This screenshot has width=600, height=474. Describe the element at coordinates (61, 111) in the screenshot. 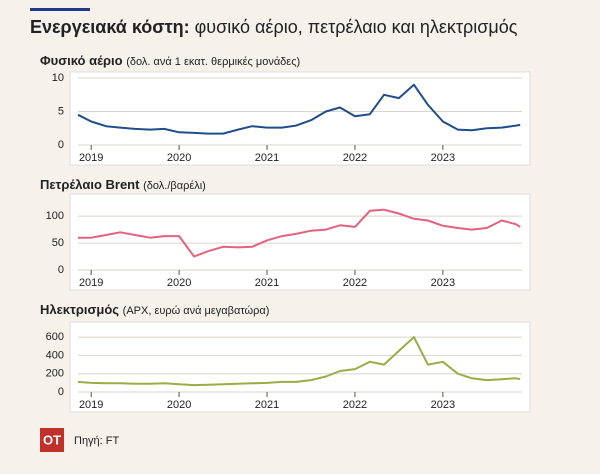

I see `y-tick-label: 5` at that location.